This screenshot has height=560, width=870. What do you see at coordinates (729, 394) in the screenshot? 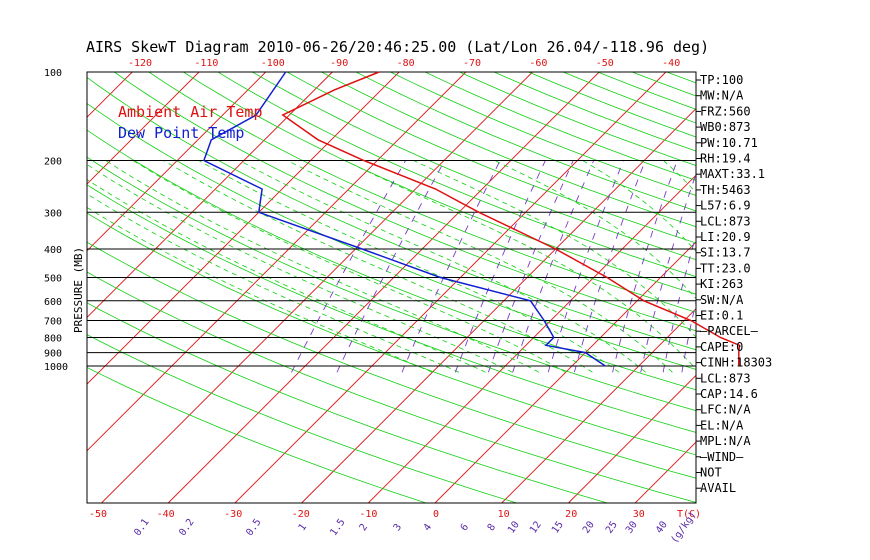
I see `side-panel-item: CAP:14.6` at bounding box center [729, 394].